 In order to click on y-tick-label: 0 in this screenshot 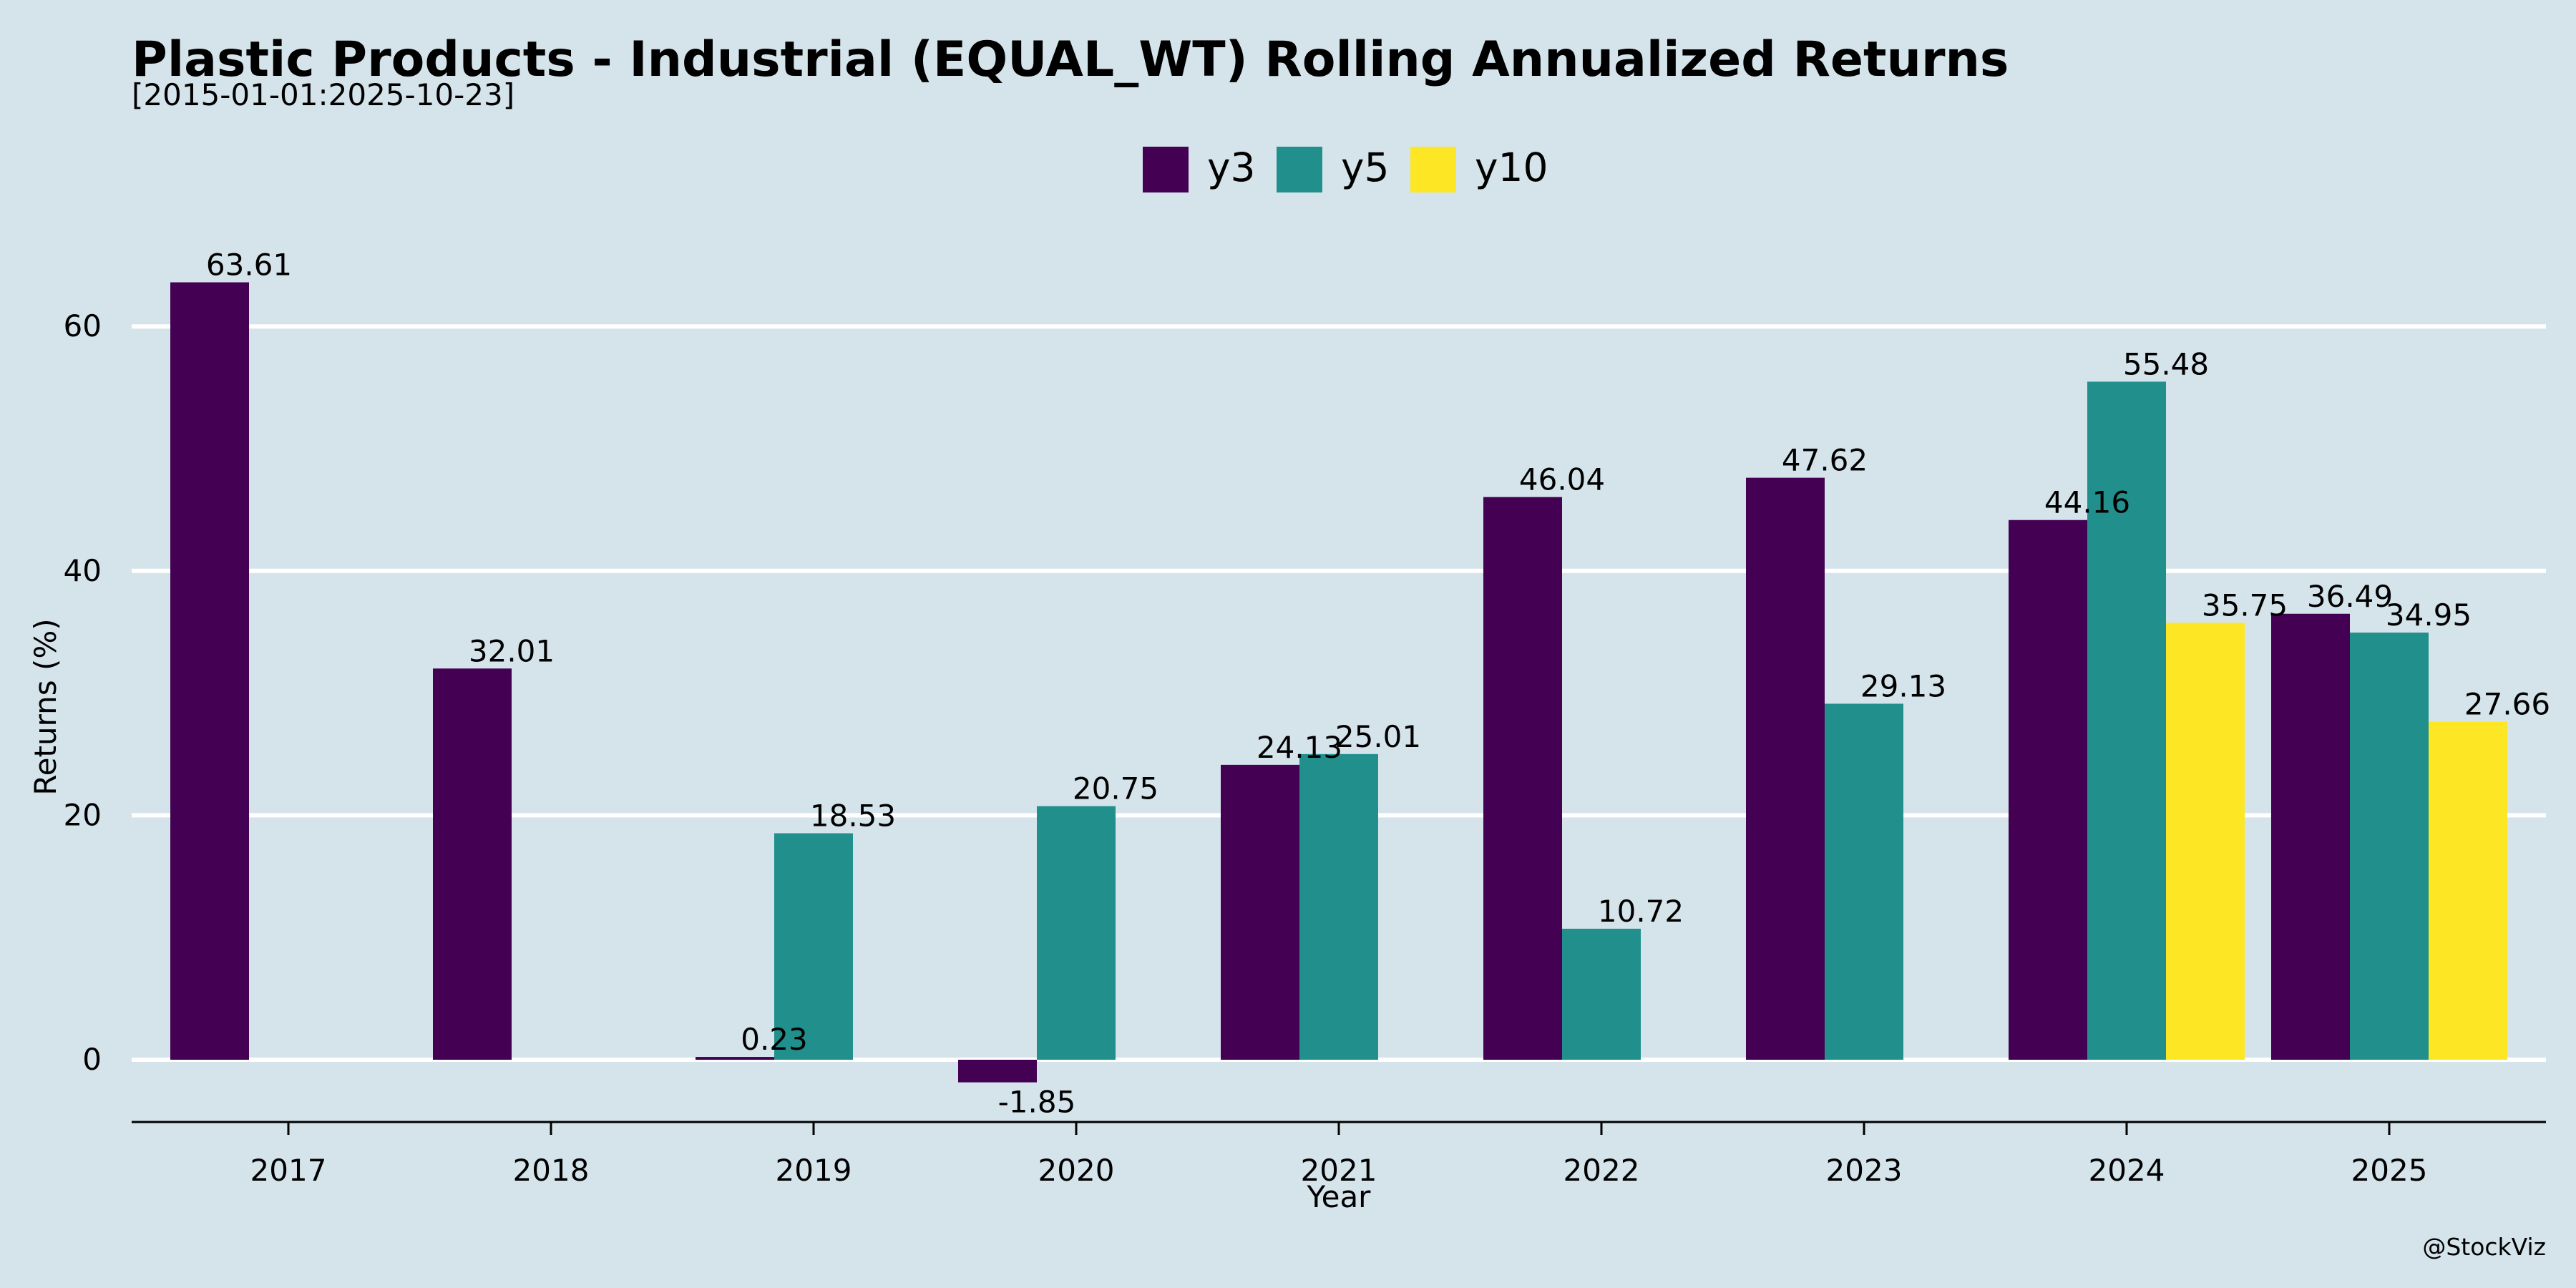, I will do `click(92, 1059)`.